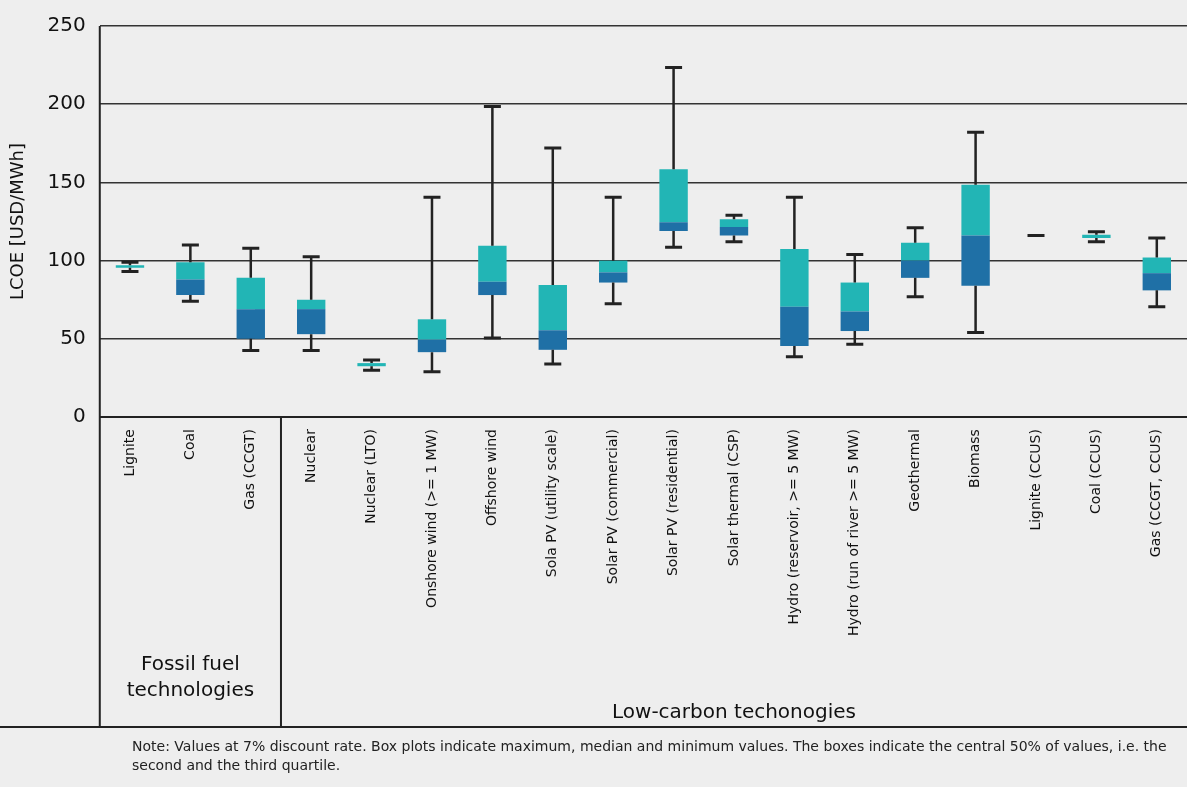 The height and width of the screenshot is (787, 1187). I want to click on x-tick-label: Coal, so click(189, 444).